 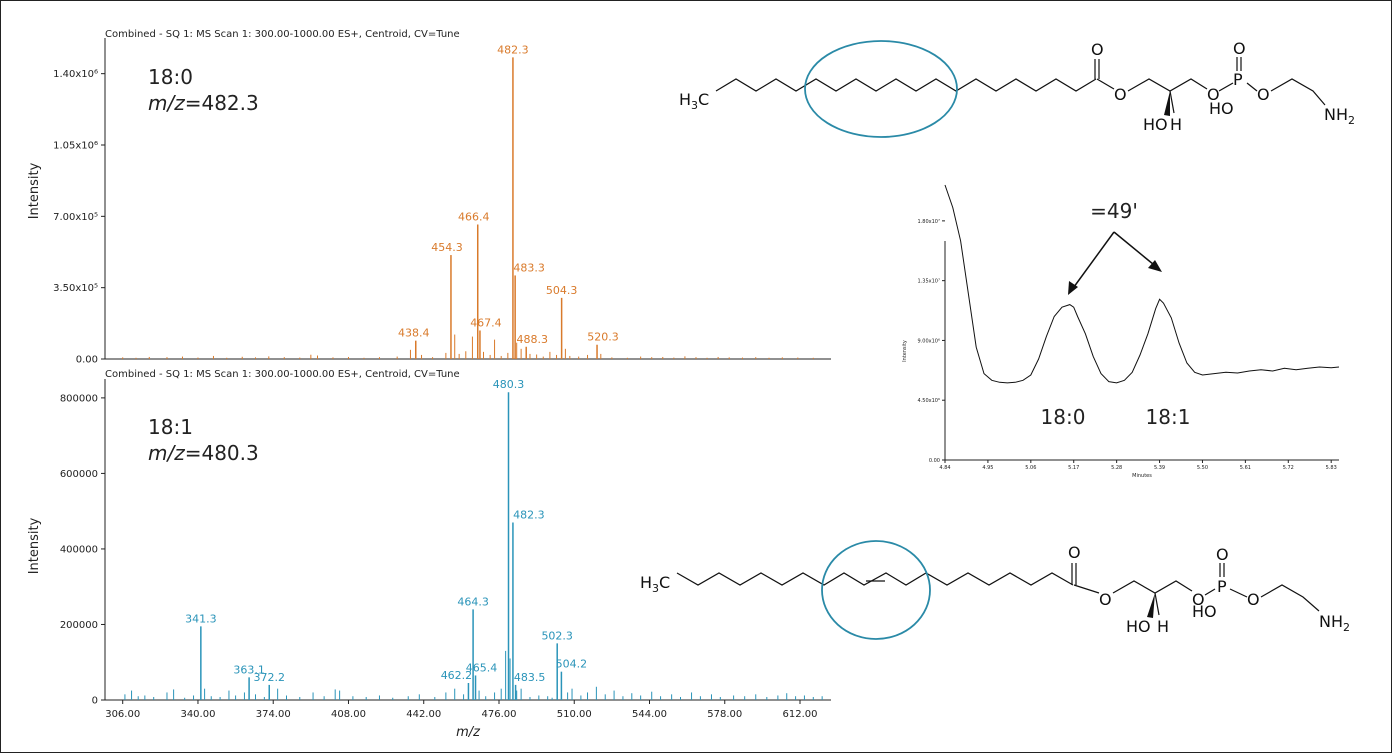 I want to click on struct1-ho: HO, so click(x=1155, y=124).